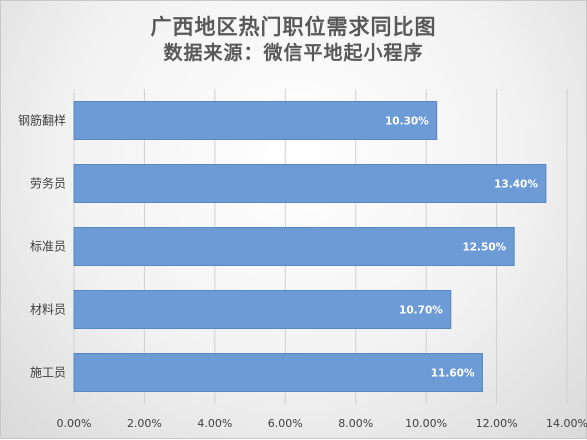 This screenshot has height=440, width=587. Describe the element at coordinates (484, 248) in the screenshot. I see `data-label: 12.50%` at that location.